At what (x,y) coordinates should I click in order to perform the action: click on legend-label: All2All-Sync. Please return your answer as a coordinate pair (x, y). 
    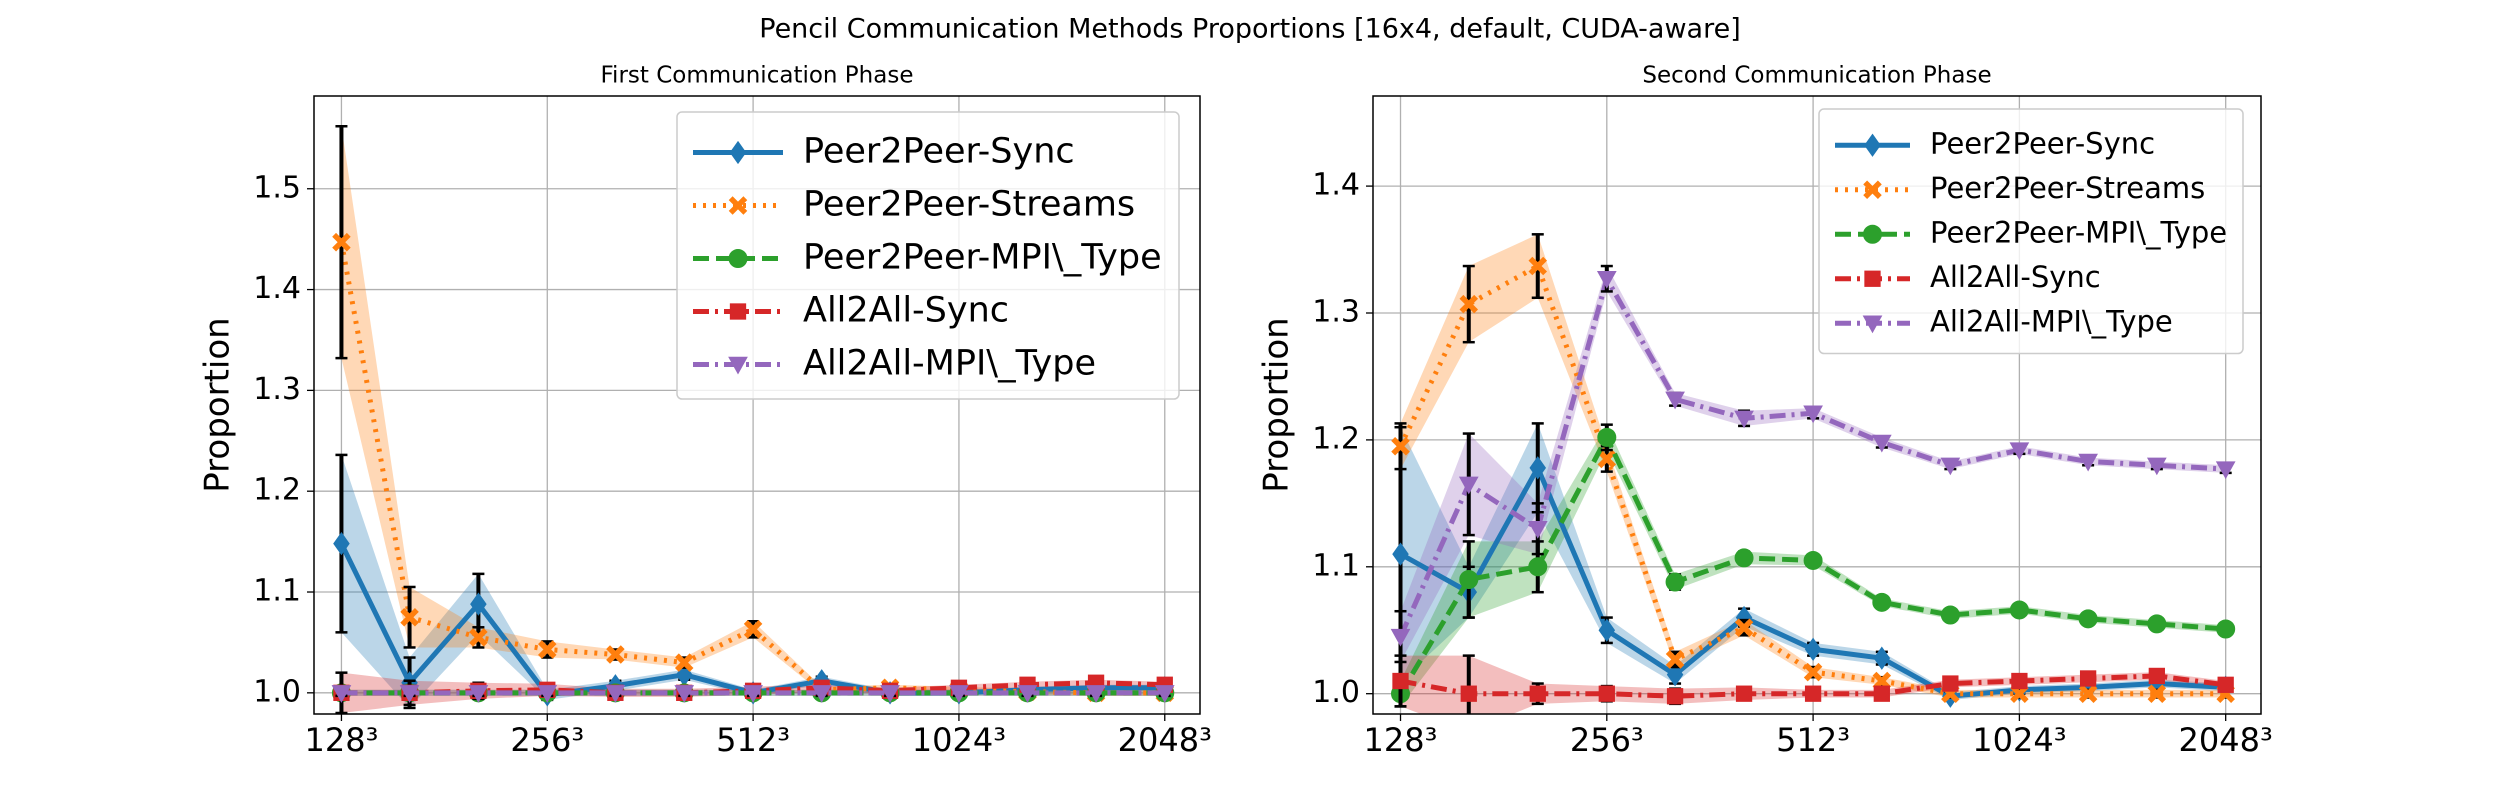
    Looking at the image, I should click on (2015, 277).